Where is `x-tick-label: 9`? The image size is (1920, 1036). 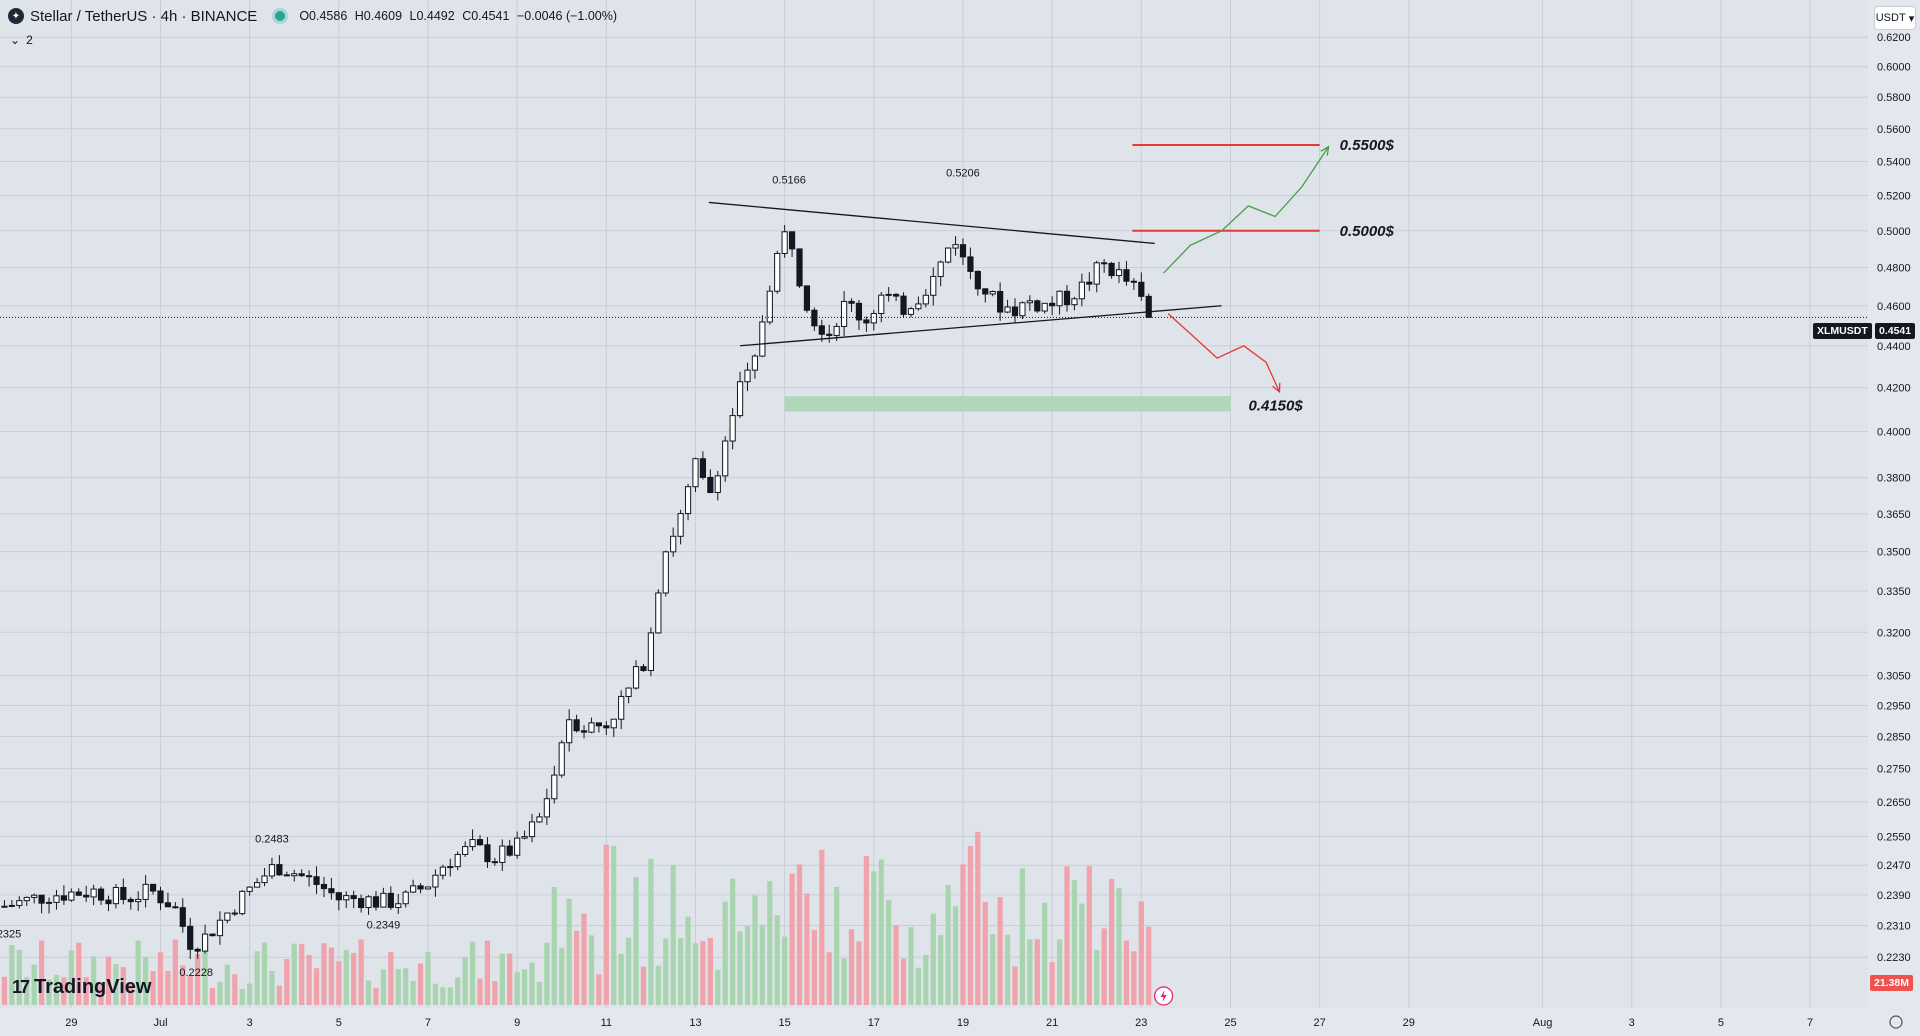 x-tick-label: 9 is located at coordinates (517, 1023).